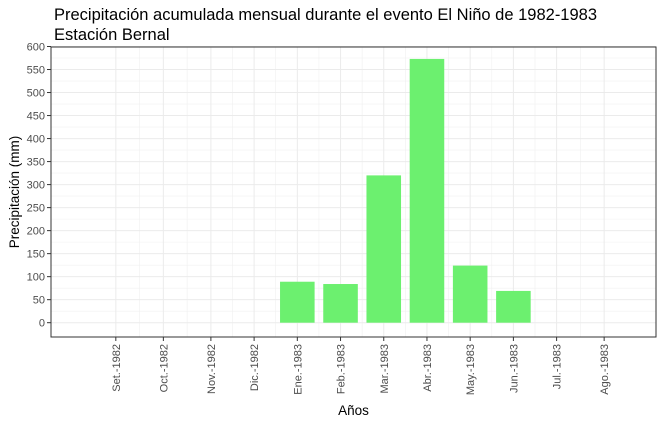 This screenshot has height=425, width=663. What do you see at coordinates (36, 163) in the screenshot?
I see `y-tick-label: 350` at bounding box center [36, 163].